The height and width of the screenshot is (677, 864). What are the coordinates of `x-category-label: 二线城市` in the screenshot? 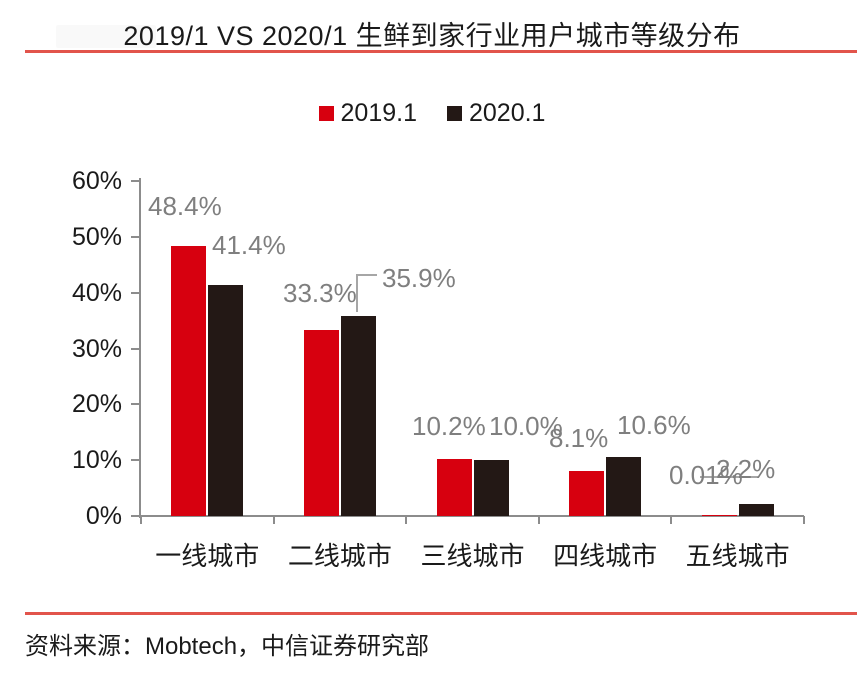 It's located at (339, 556).